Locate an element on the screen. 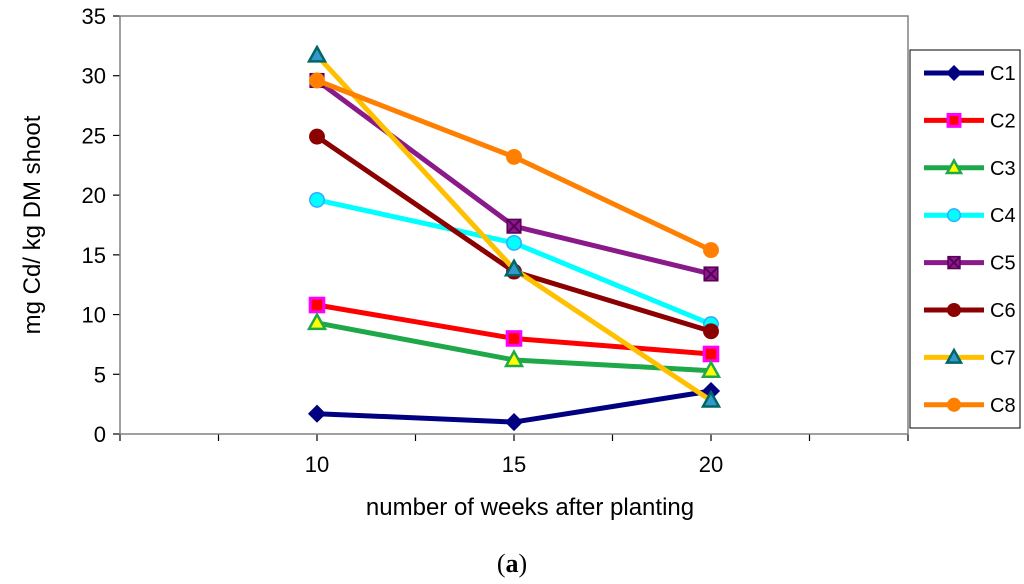  x-tick-label: 10 is located at coordinates (317, 464).